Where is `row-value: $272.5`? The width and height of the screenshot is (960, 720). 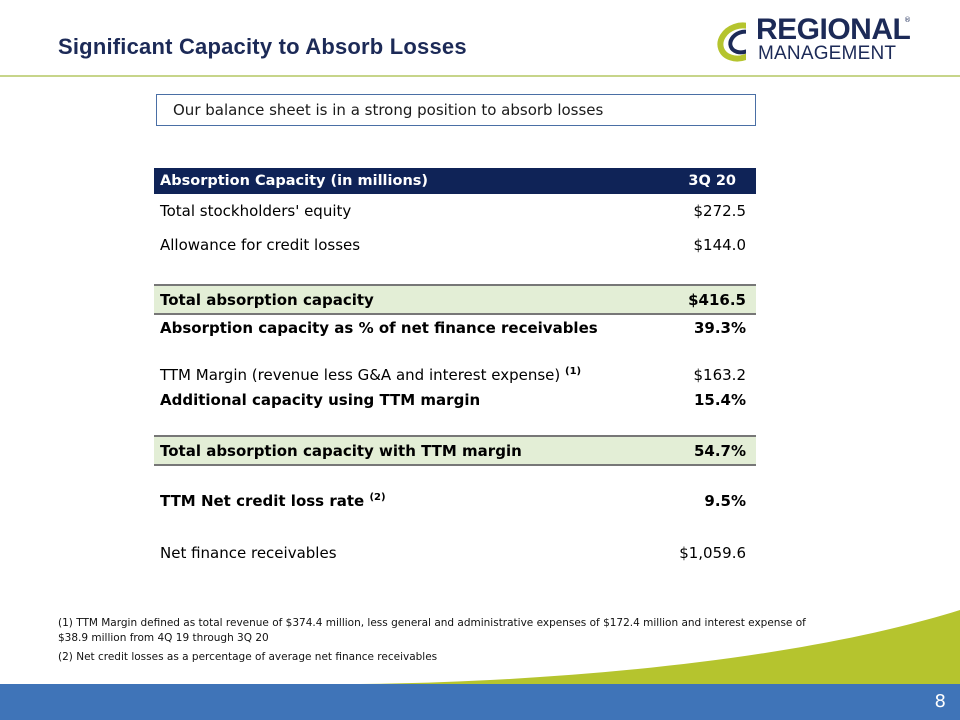 row-value: $272.5 is located at coordinates (720, 211).